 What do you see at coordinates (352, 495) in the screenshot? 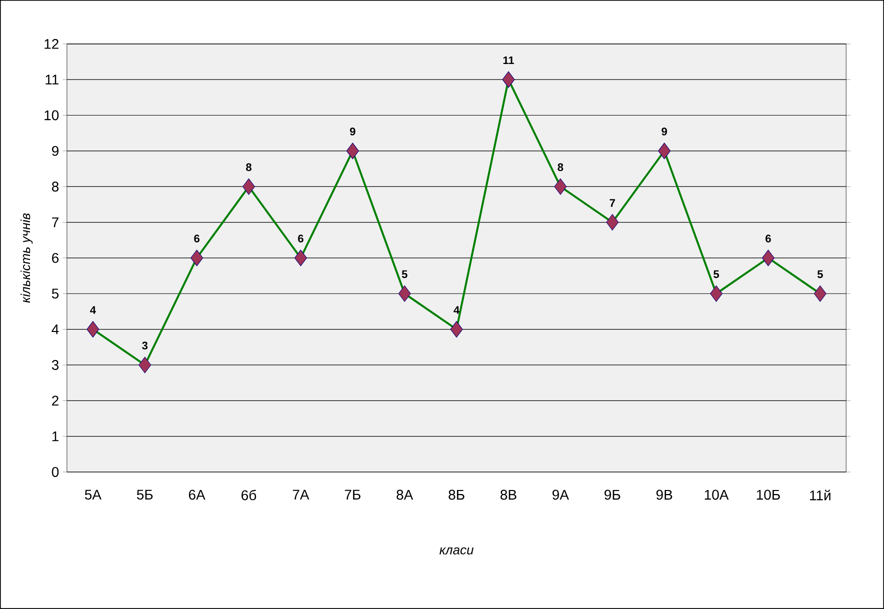
I see `x-tick-label: 7Б` at bounding box center [352, 495].